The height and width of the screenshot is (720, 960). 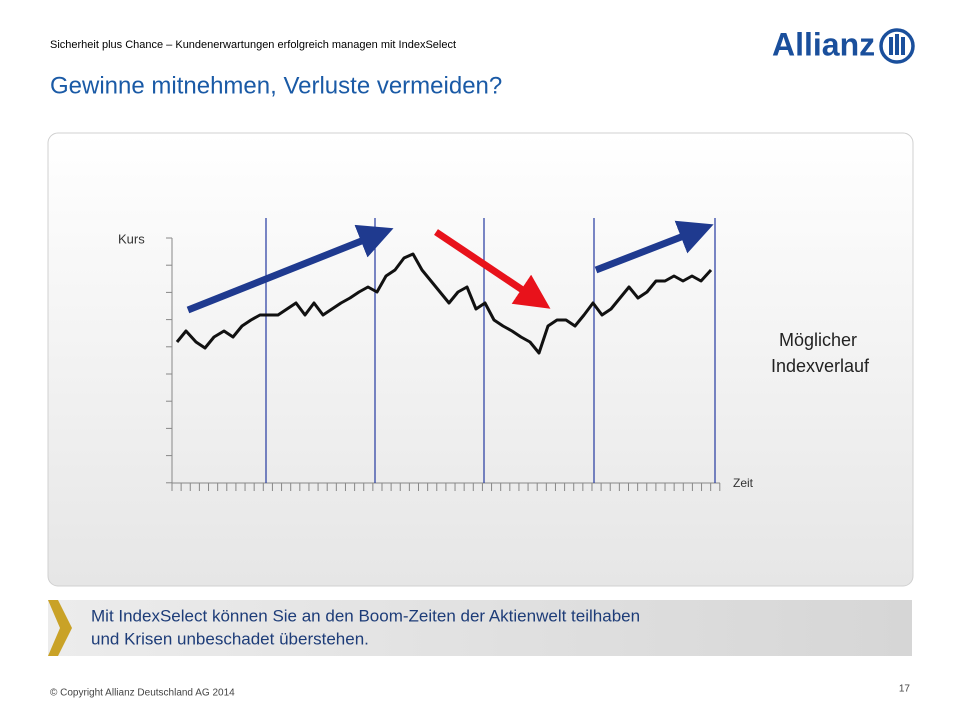 I want to click on down-arrow, so click(x=492, y=269).